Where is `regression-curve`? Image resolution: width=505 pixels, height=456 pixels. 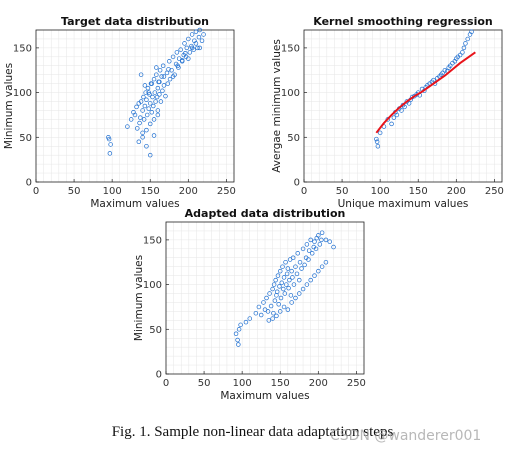 regression-curve is located at coordinates (425, 92).